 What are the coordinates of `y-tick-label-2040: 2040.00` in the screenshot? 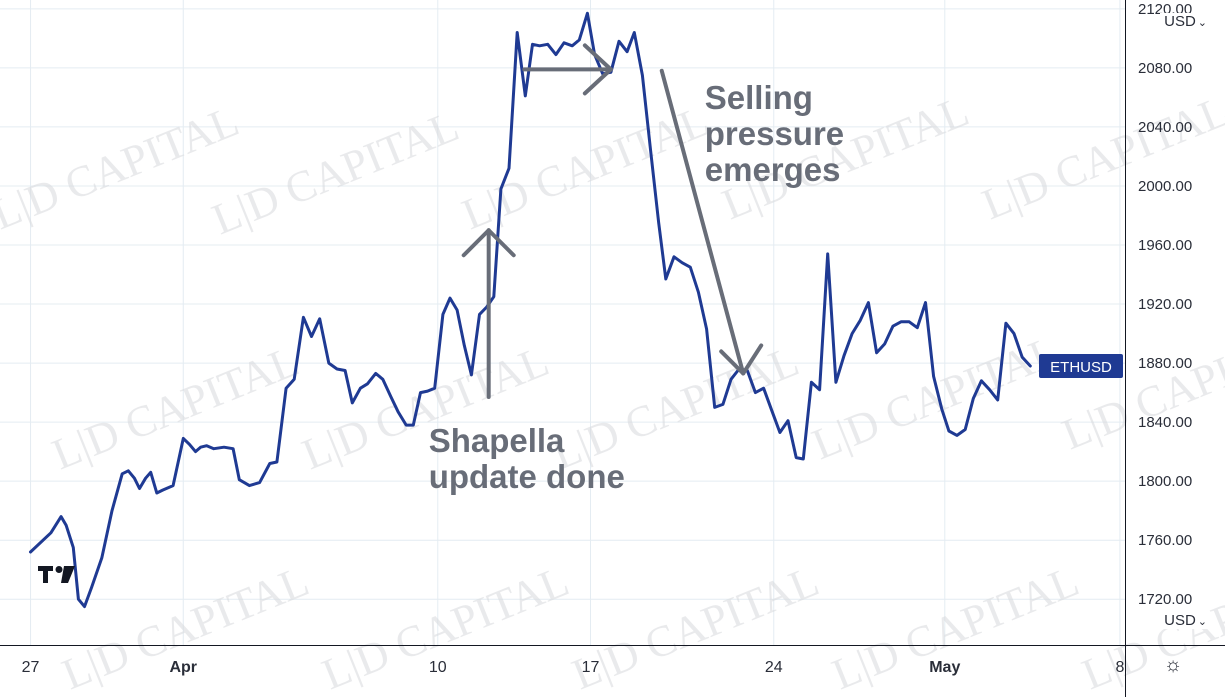 It's located at (1165, 127).